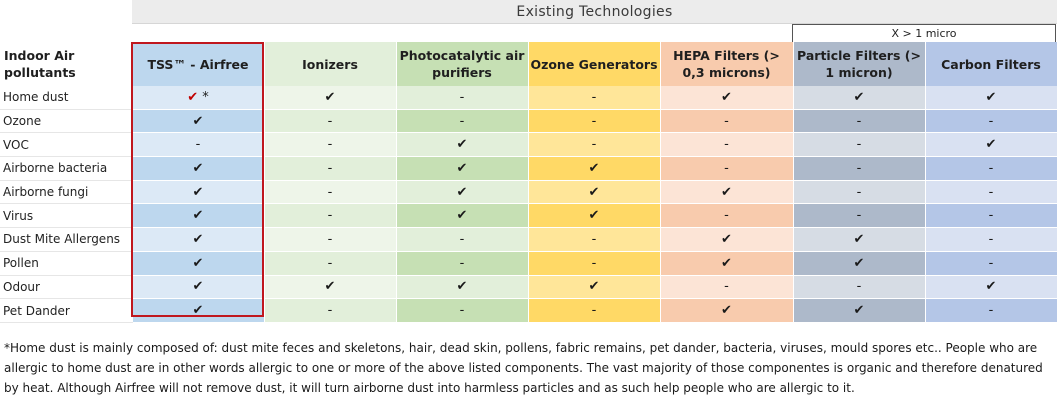  I want to click on table-row: VOC - - ✔ - - - ✔, so click(528, 145).